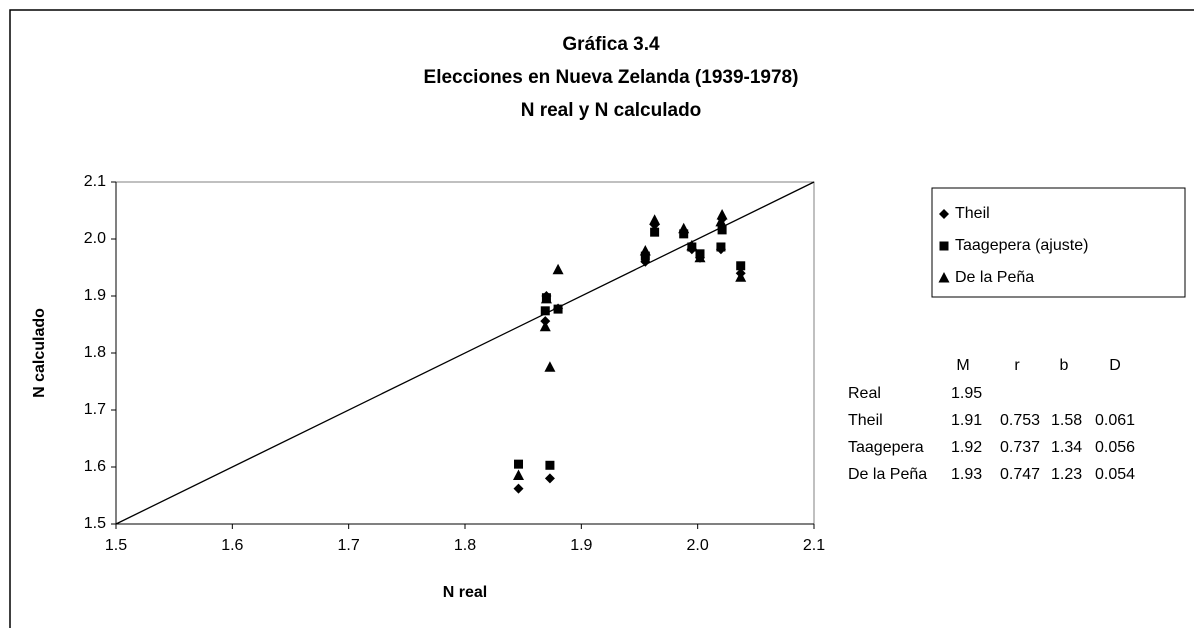 The height and width of the screenshot is (633, 1194). What do you see at coordinates (465, 545) in the screenshot?
I see `x-tick-label: 1.8` at bounding box center [465, 545].